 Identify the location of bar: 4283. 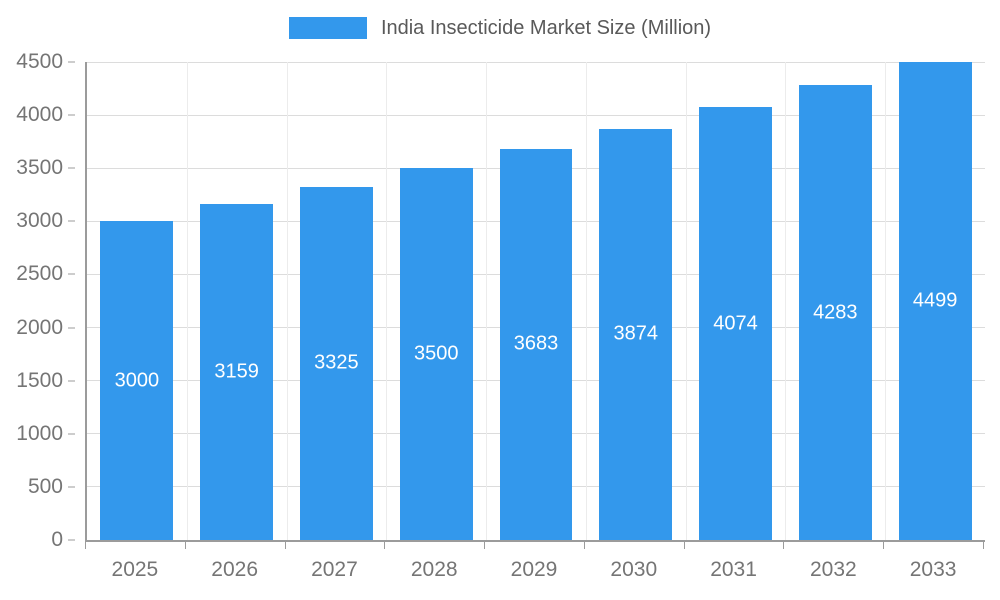
(835, 312).